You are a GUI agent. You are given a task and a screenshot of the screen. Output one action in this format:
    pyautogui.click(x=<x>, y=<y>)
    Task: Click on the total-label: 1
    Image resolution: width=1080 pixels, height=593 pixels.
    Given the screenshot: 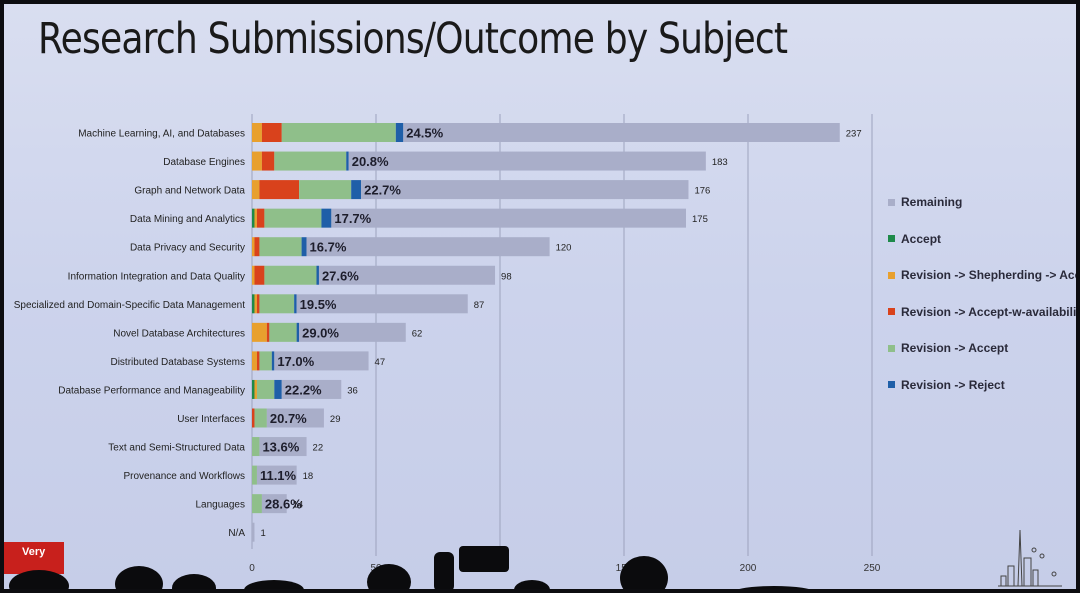 What is the action you would take?
    pyautogui.click(x=262, y=533)
    